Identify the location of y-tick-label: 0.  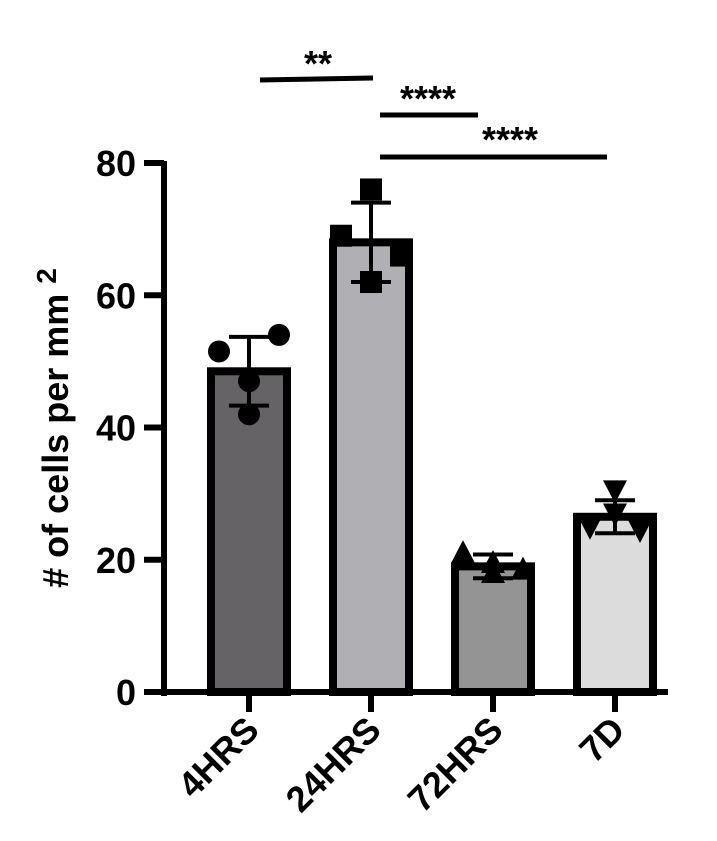
(126, 692).